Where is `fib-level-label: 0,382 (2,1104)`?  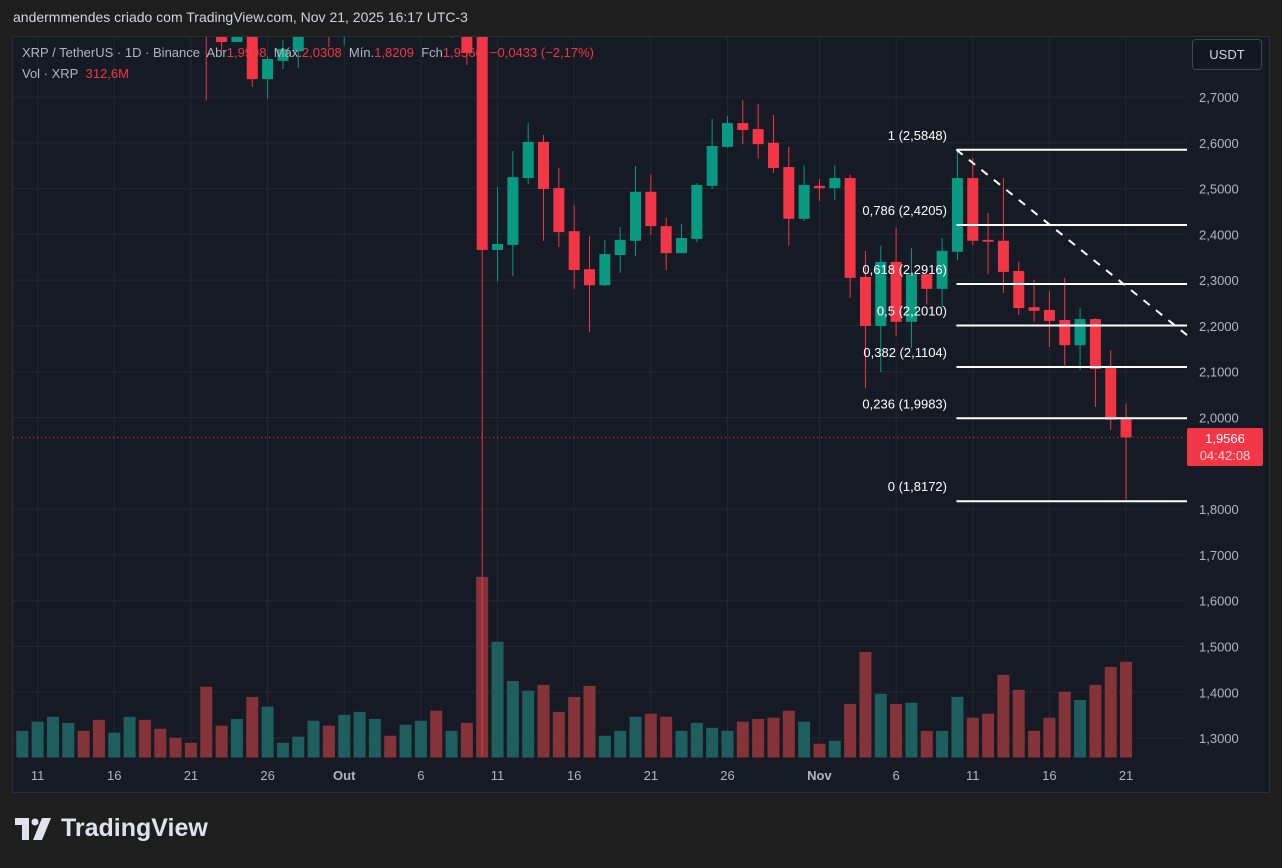
fib-level-label: 0,382 (2,1104) is located at coordinates (905, 352).